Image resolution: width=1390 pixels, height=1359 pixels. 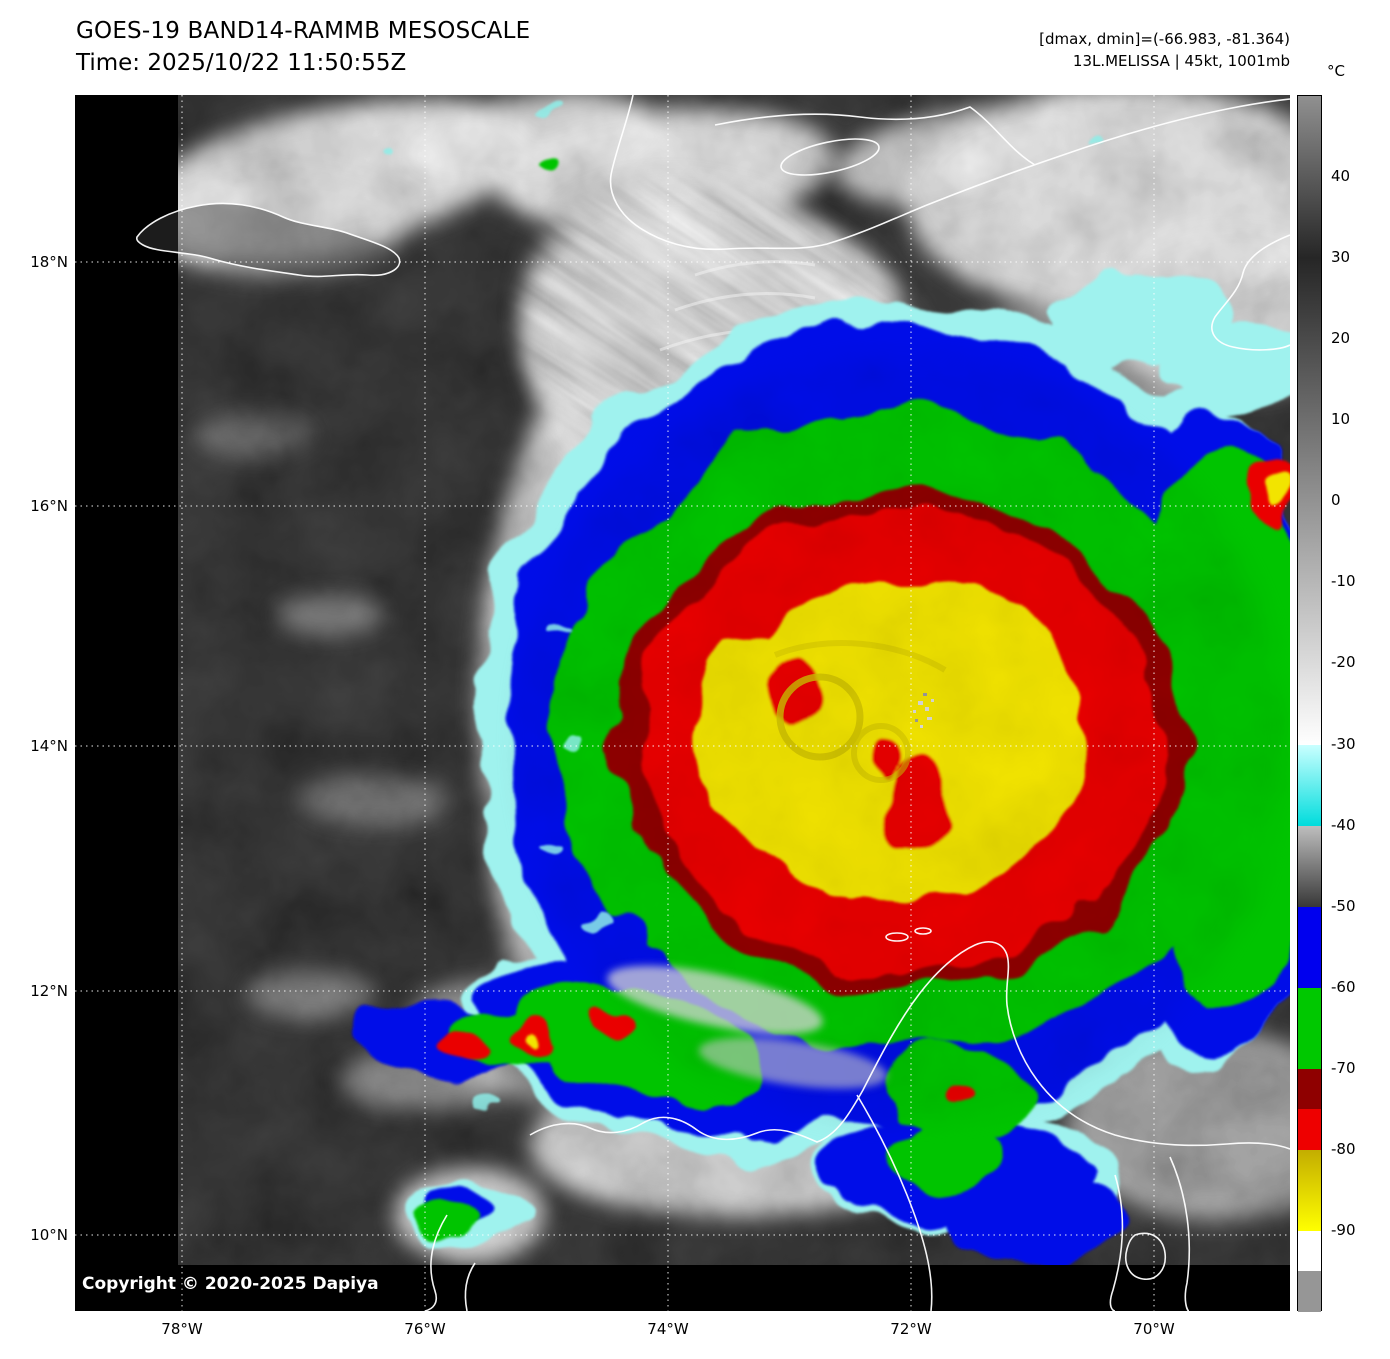 I want to click on colorbar-unit-label: °C, so click(x=1336, y=71).